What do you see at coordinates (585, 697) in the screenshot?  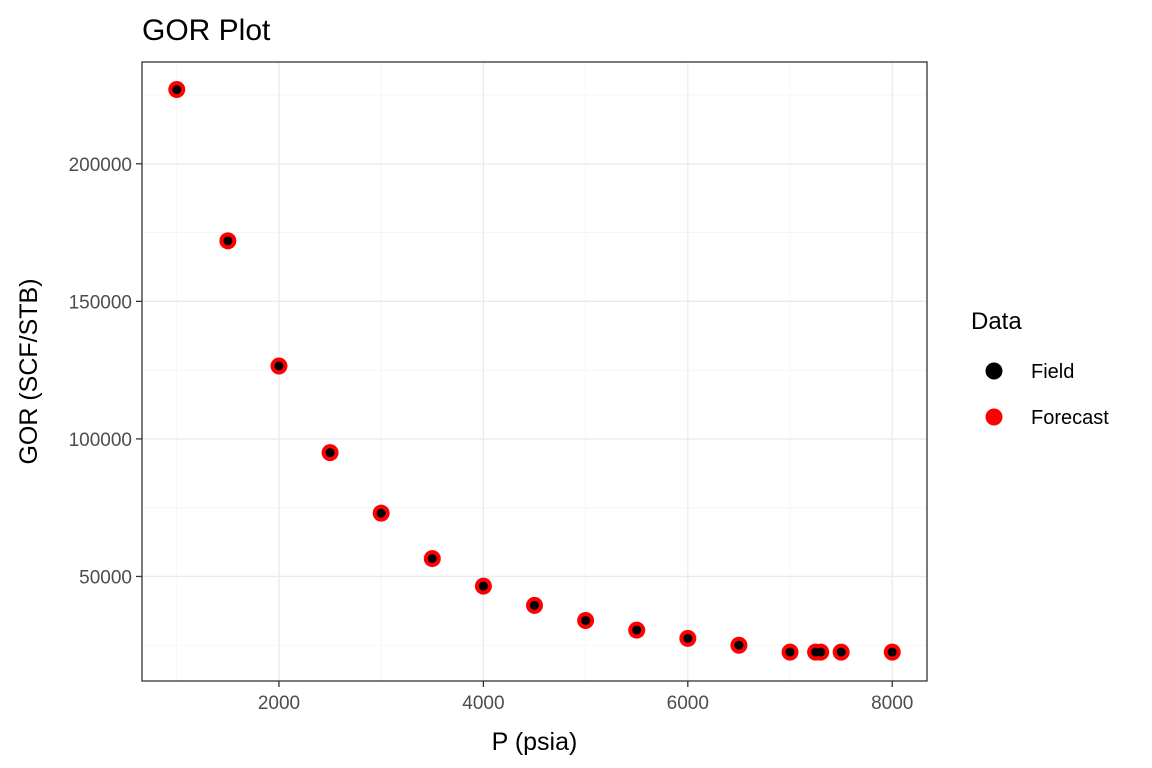 I see `x-axis: 2000 4000 6000 8000` at bounding box center [585, 697].